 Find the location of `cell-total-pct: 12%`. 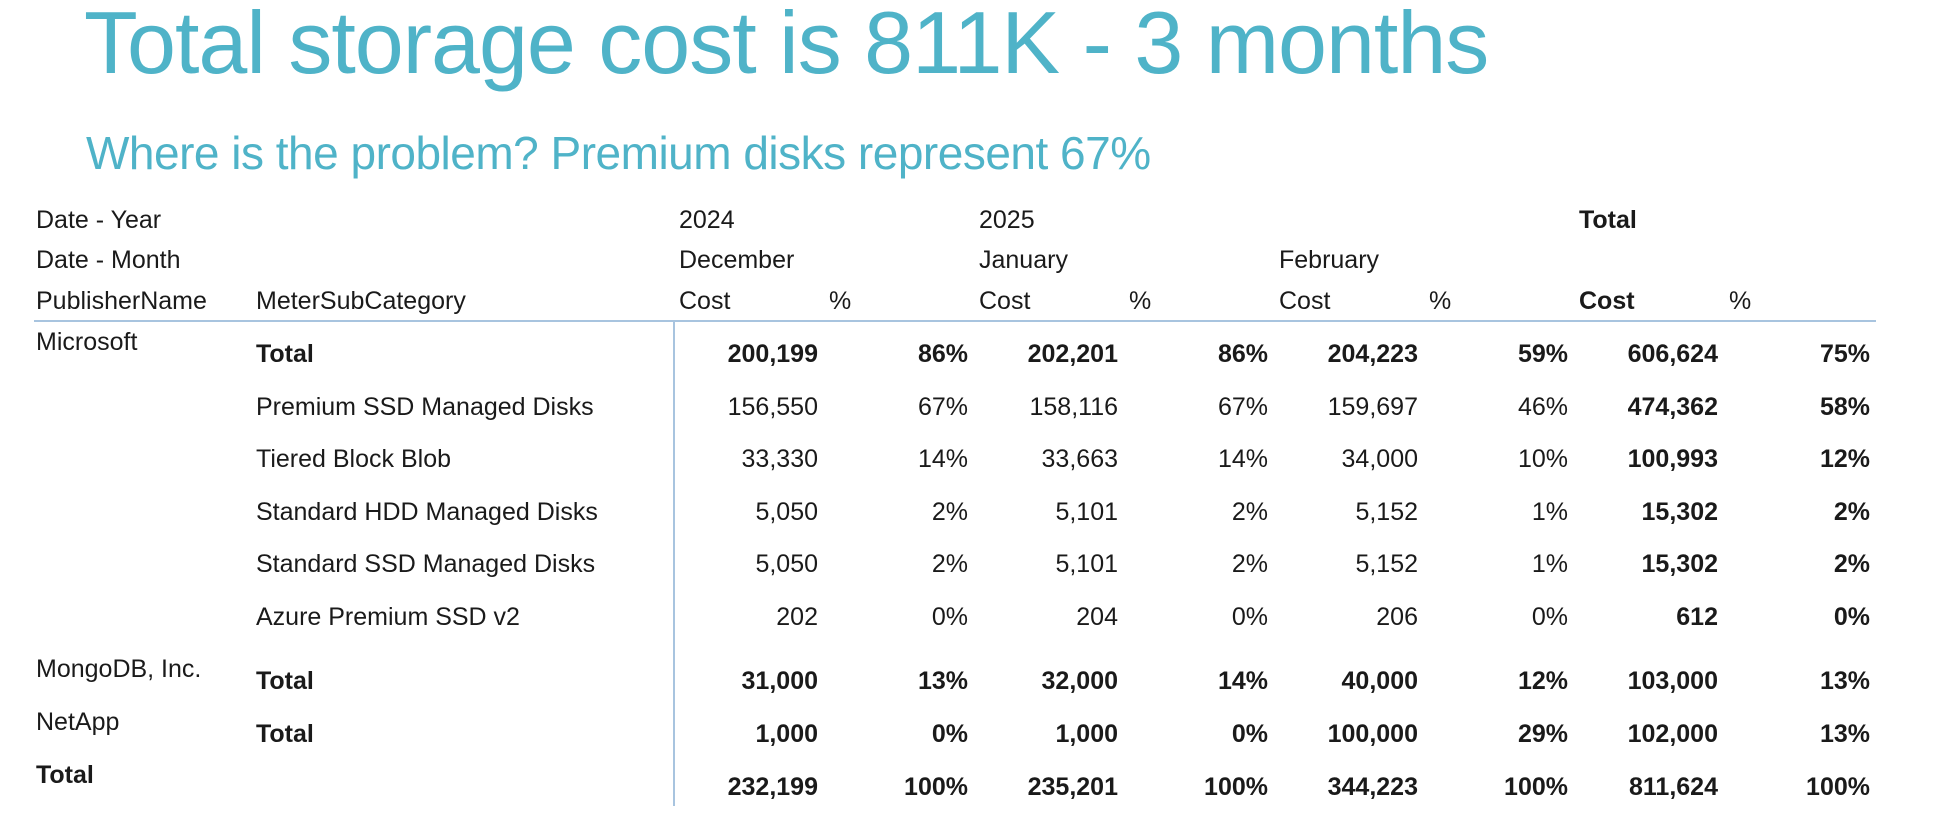

cell-total-pct: 12% is located at coordinates (1844, 459).